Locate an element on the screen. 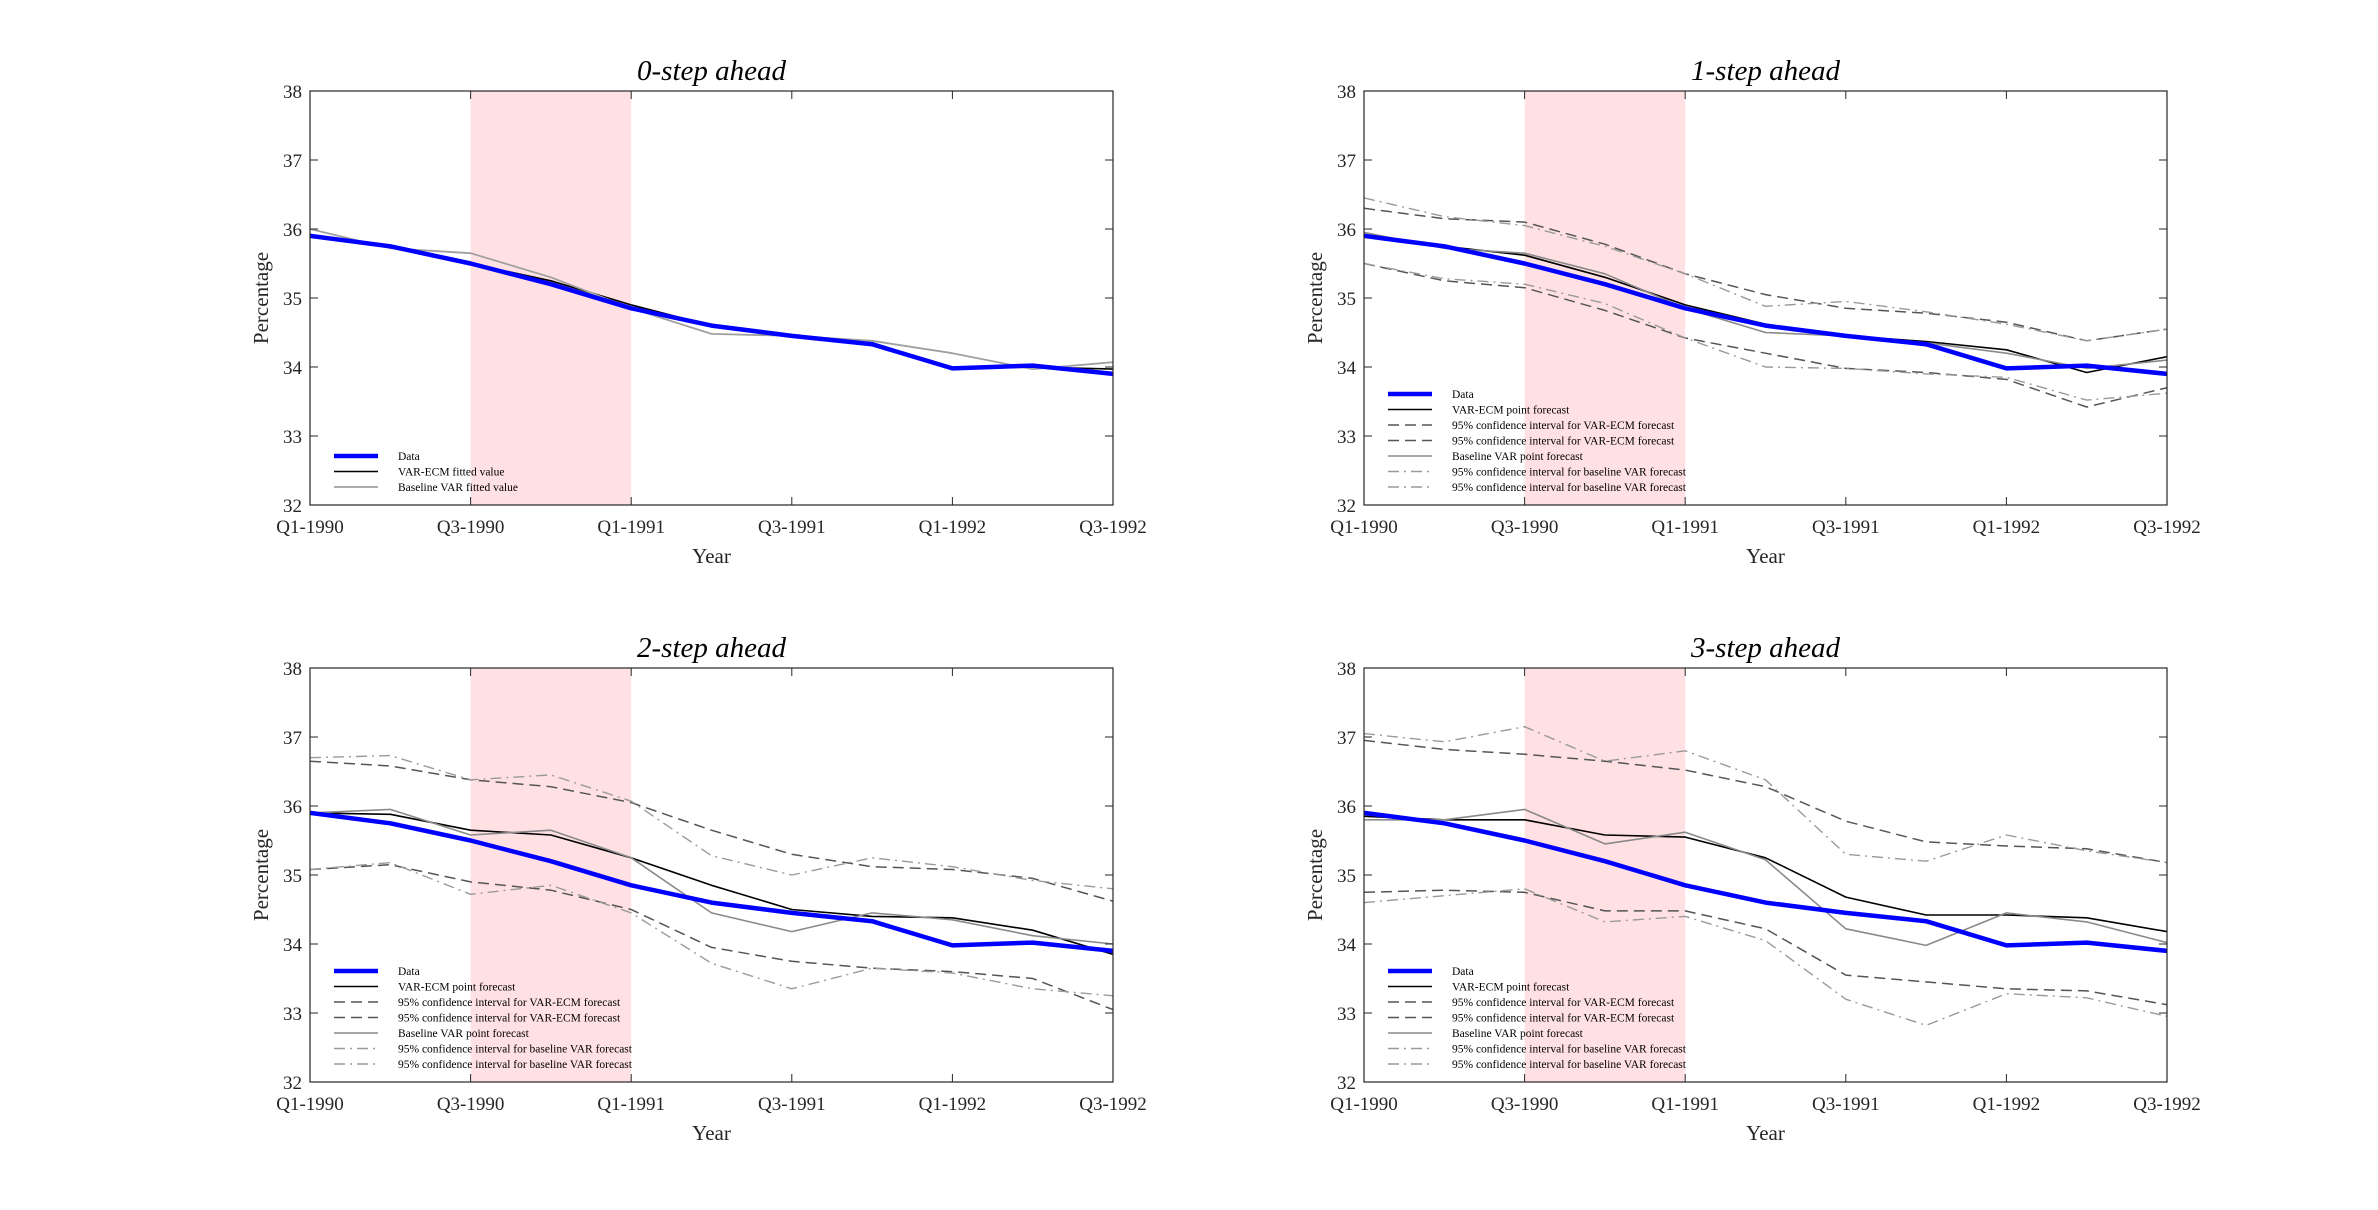 This screenshot has width=2378, height=1210. legend-label: VAR-ECM fitted value is located at coordinates (451, 473).